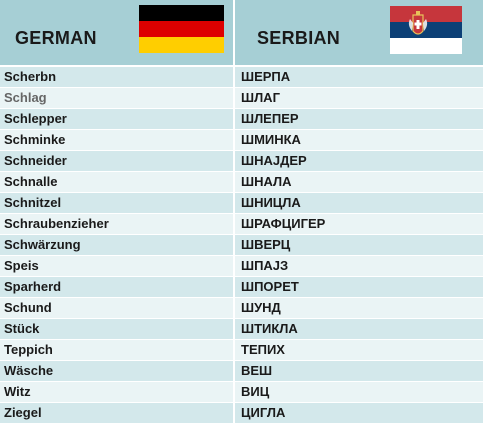 The height and width of the screenshot is (423, 483). I want to click on german-word: Schund, so click(116, 308).